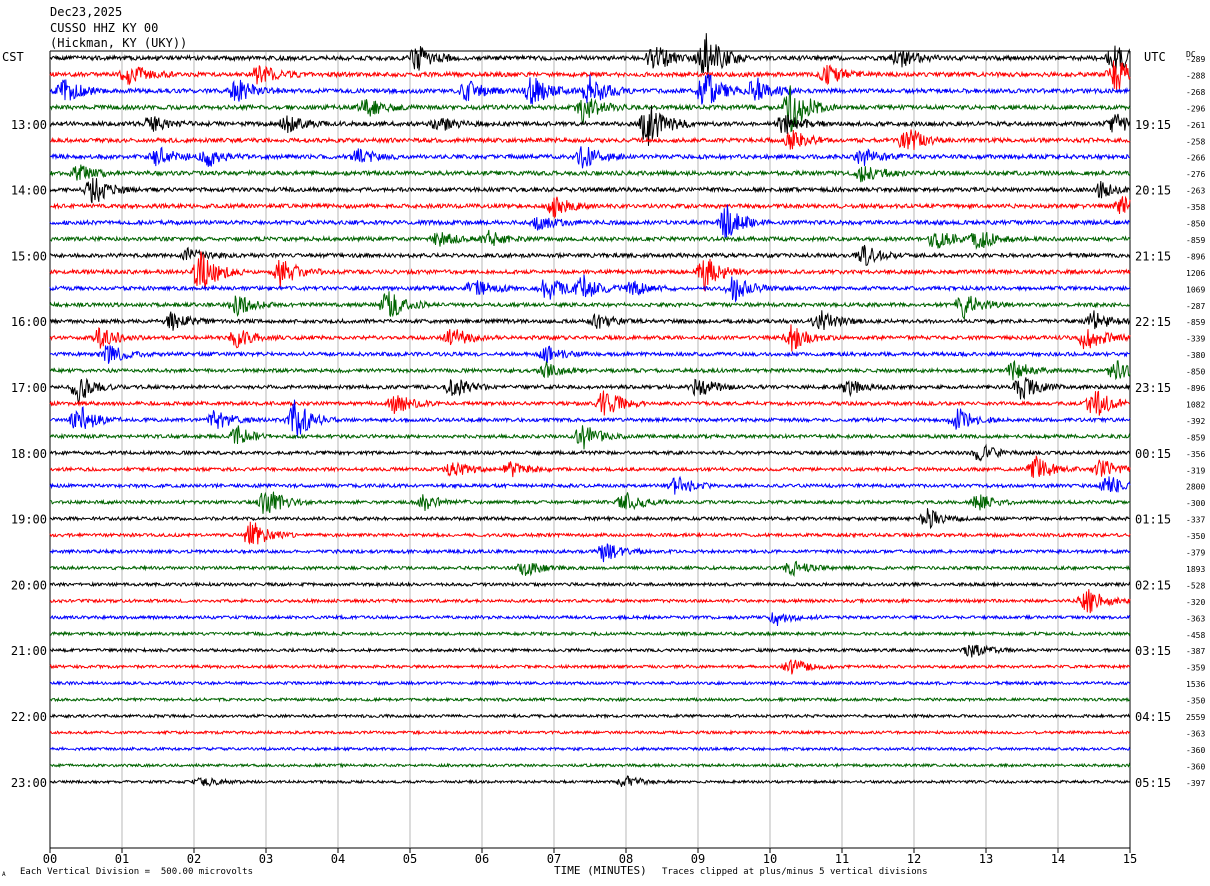 The height and width of the screenshot is (886, 1210). What do you see at coordinates (770, 859) in the screenshot?
I see `x-tick-label: 10` at bounding box center [770, 859].